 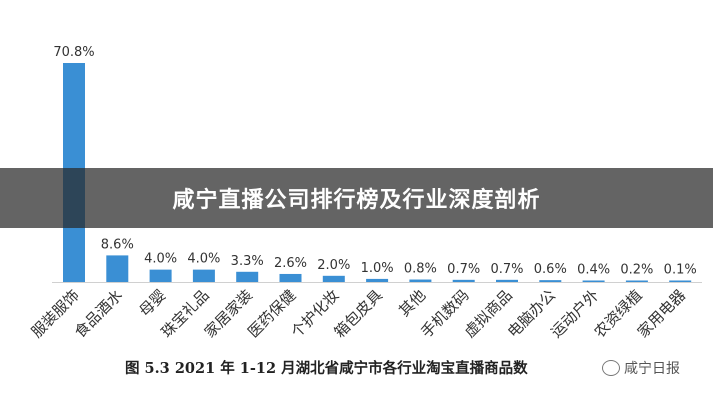 What do you see at coordinates (611, 368) in the screenshot?
I see `wechat-icon` at bounding box center [611, 368].